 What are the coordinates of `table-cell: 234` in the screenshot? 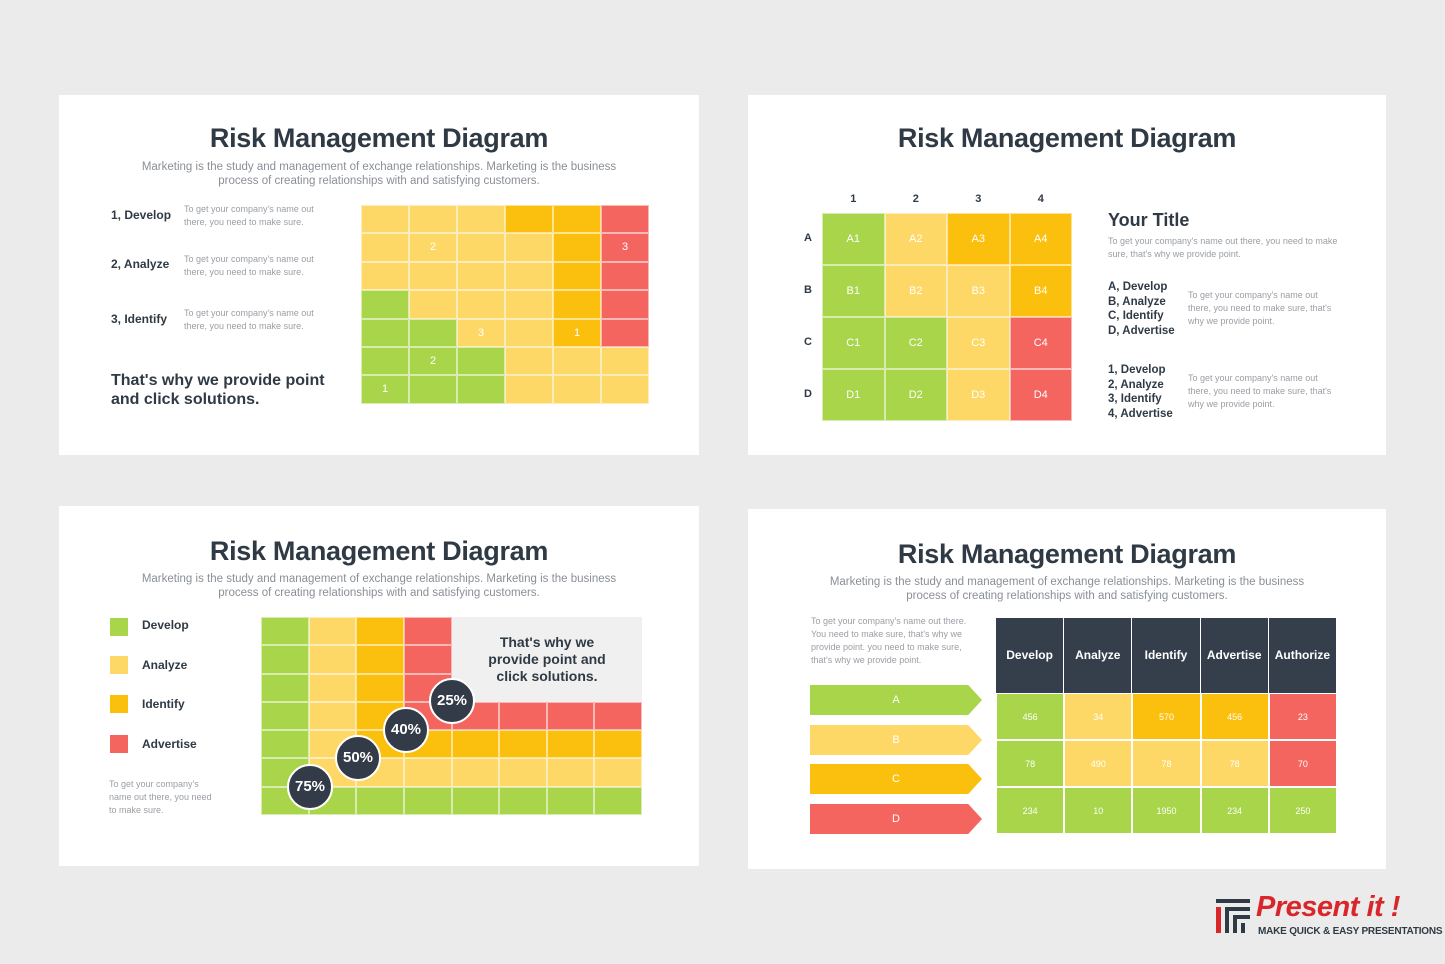 It's located at (1234, 810).